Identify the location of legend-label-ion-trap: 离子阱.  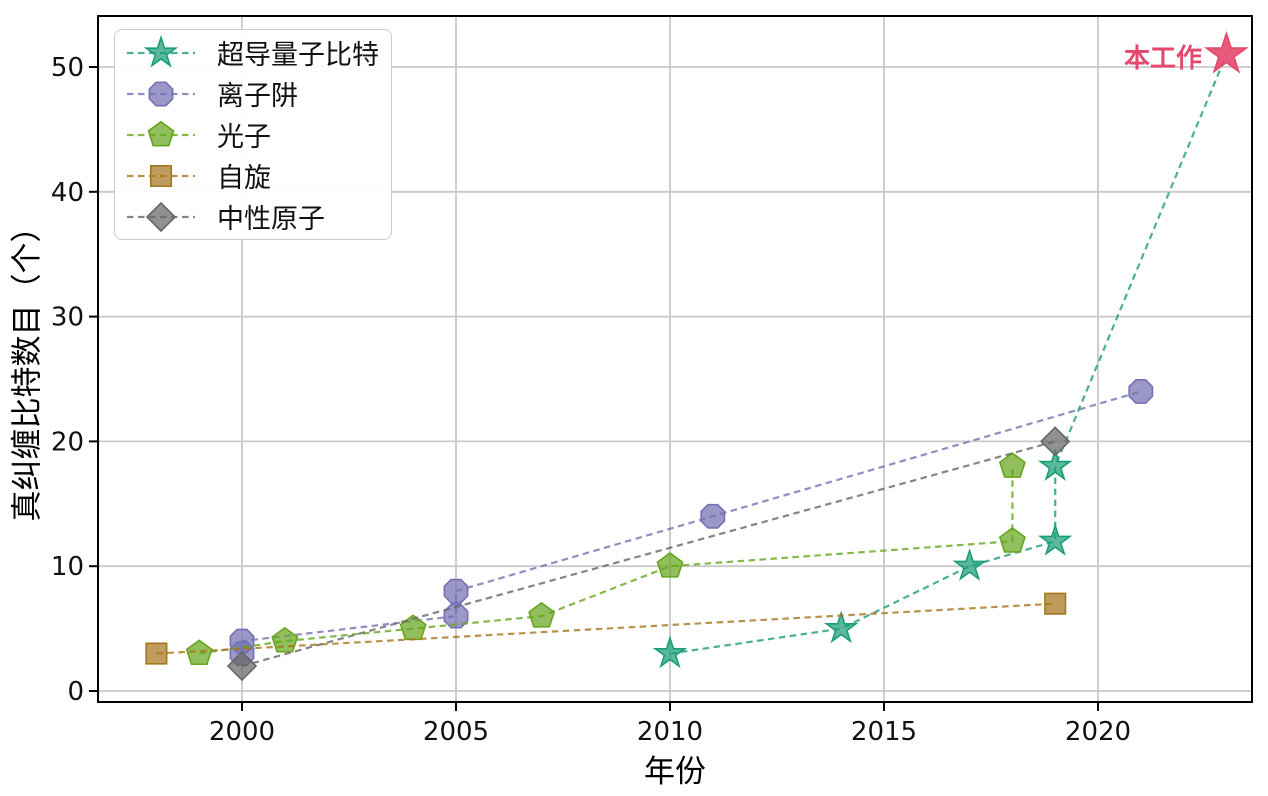
(257, 96).